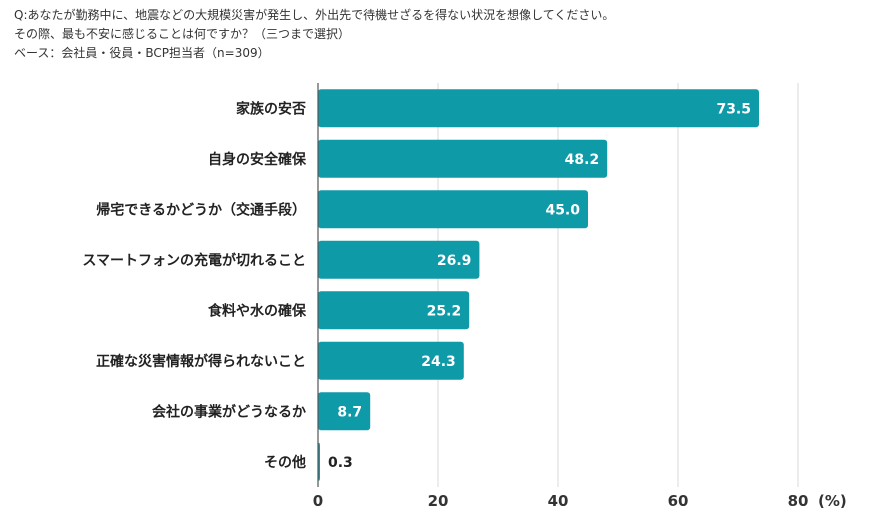 The image size is (870, 526). Describe the element at coordinates (562, 210) in the screenshot. I see `data-label: 45.0` at that location.